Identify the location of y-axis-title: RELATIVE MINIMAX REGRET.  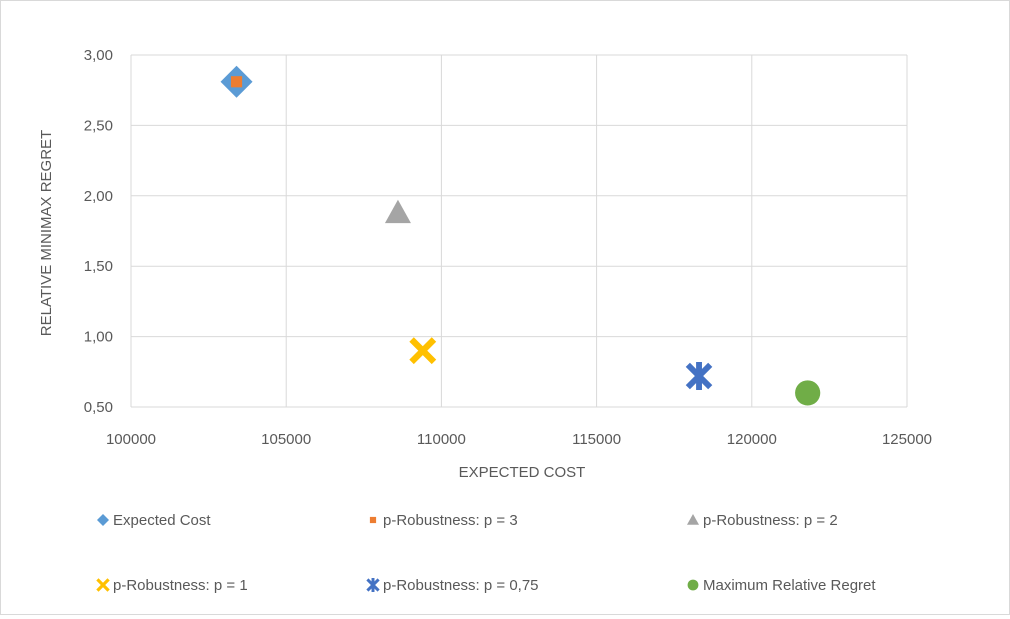
(46, 233).